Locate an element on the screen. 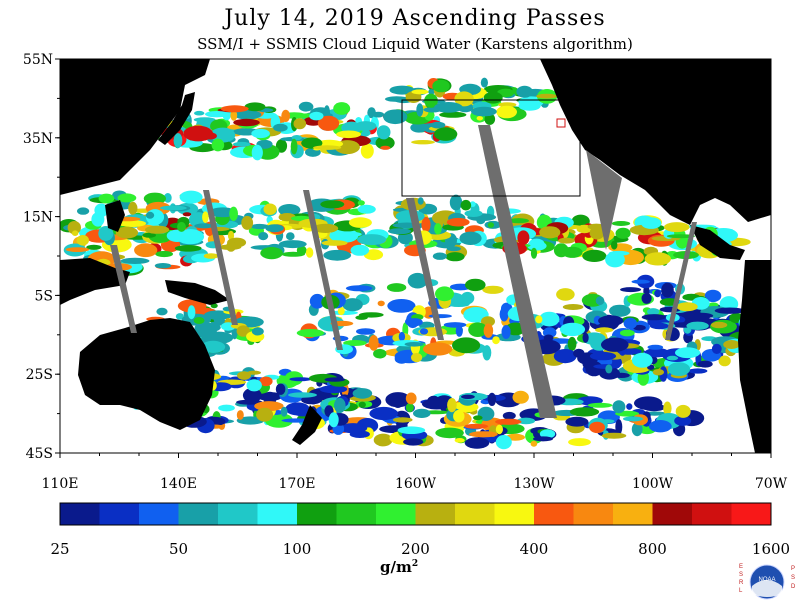 Image resolution: width=800 pixels, height=600 pixels. region-marker is located at coordinates (561, 123).